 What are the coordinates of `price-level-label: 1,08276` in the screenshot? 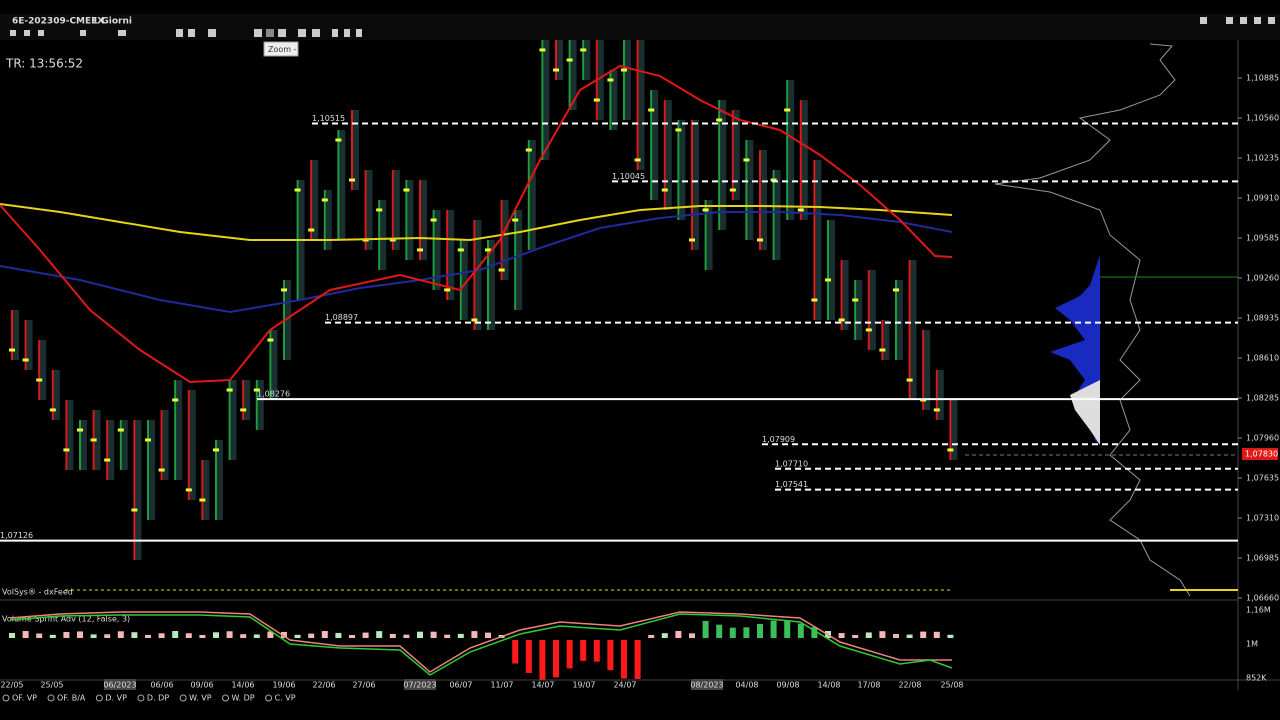 It's located at (273, 394).